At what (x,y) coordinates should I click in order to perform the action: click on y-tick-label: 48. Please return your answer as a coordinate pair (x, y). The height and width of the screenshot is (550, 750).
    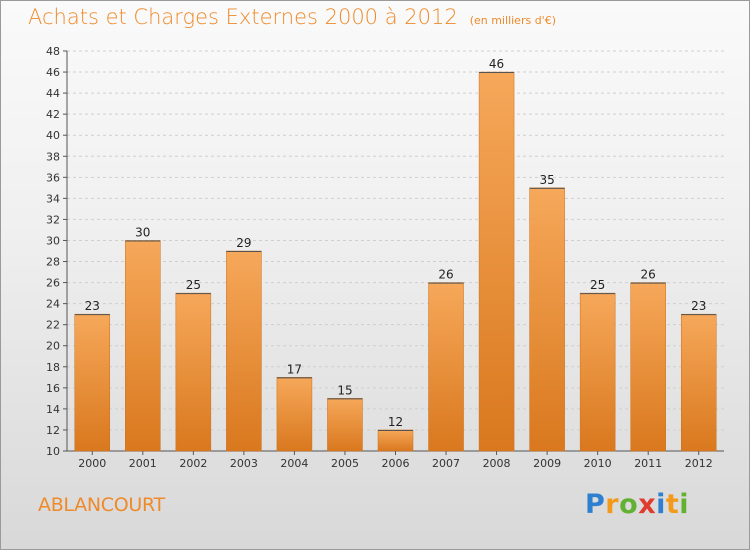
    Looking at the image, I should click on (53, 51).